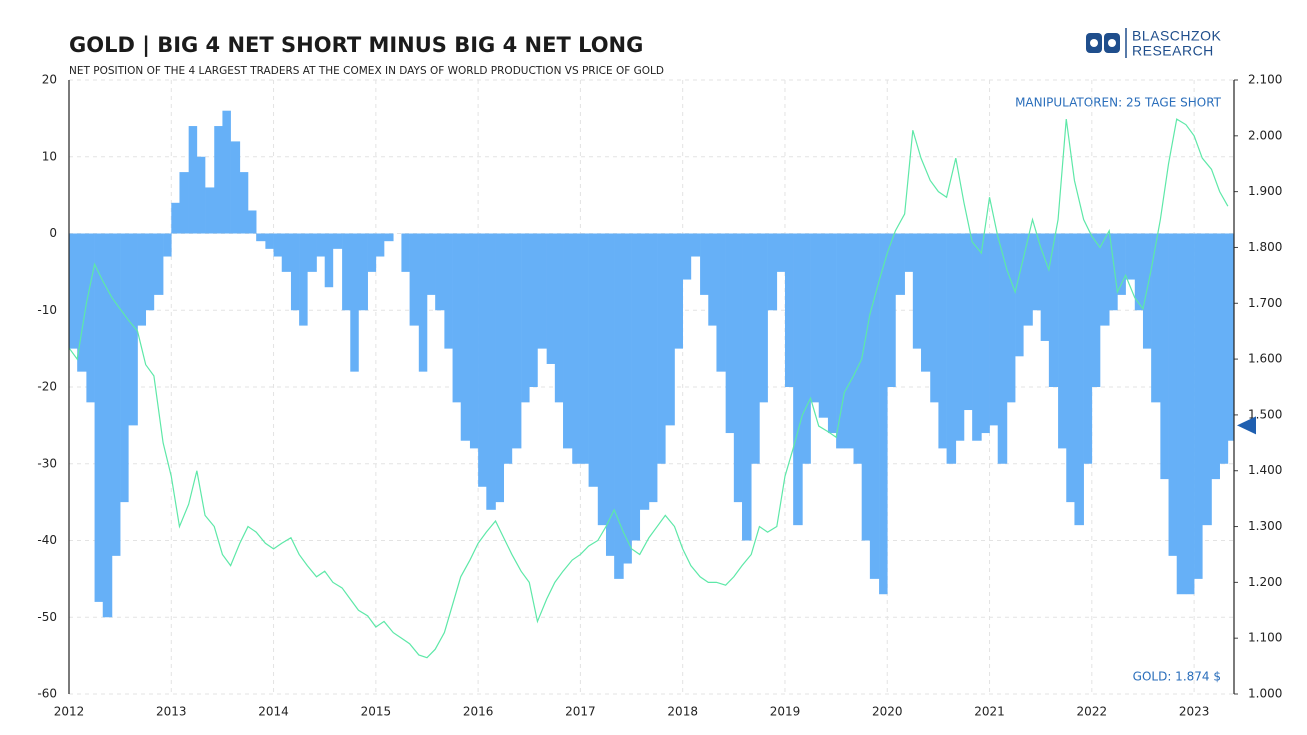 Image resolution: width=1307 pixels, height=735 pixels. I want to click on x-tick-label: 2023, so click(1194, 712).